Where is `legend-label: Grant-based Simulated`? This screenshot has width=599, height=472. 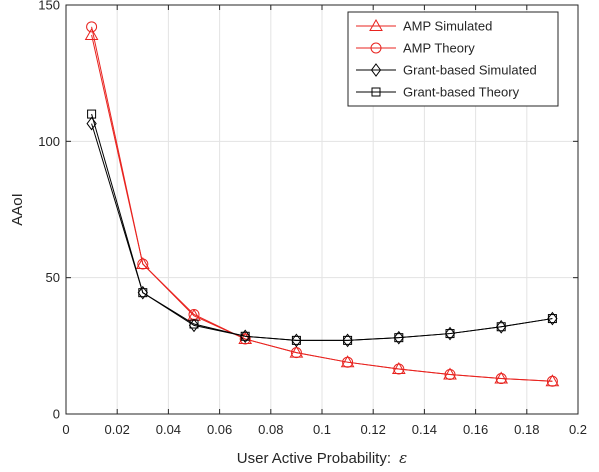
legend-label: Grant-based Simulated is located at coordinates (470, 70).